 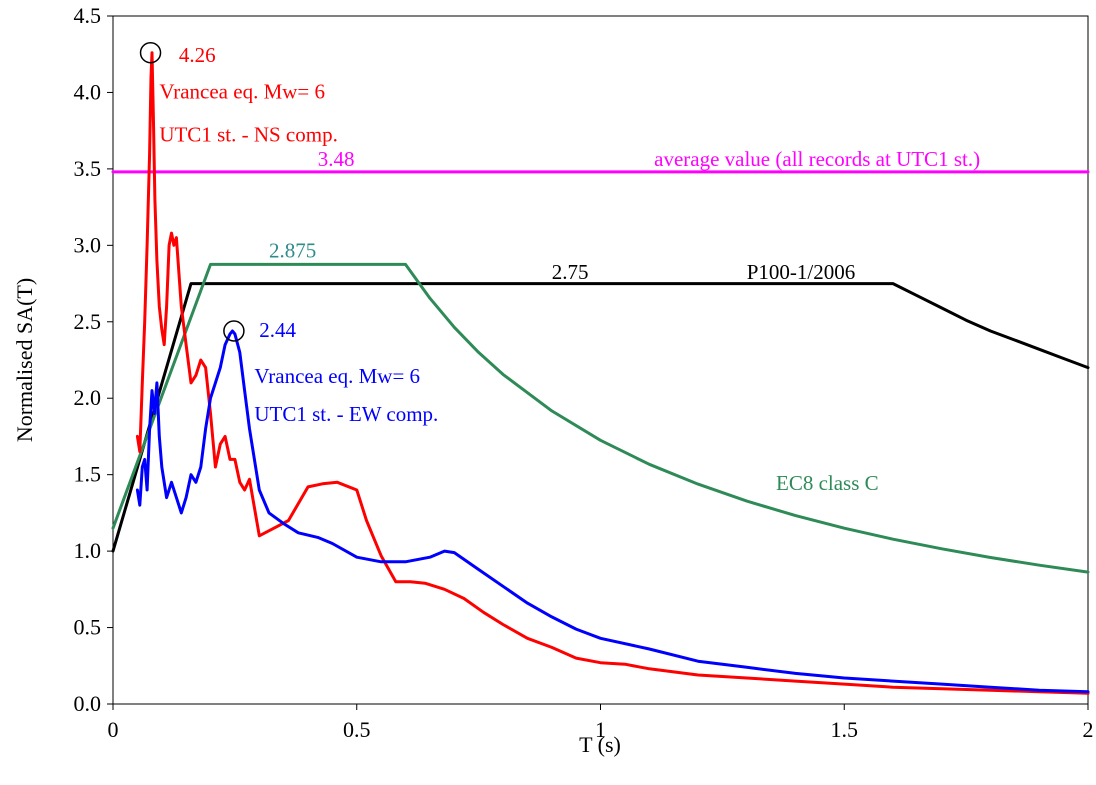 I want to click on x-tick-label: 1.5, so click(x=845, y=729).